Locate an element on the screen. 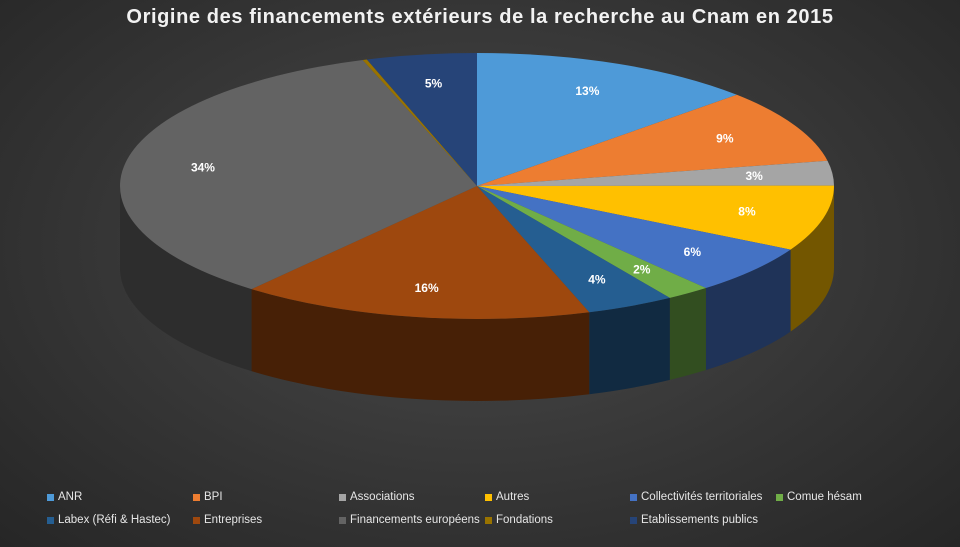 Image resolution: width=960 pixels, height=547 pixels. legend-label: Labex (Réfi & Hastec) is located at coordinates (114, 520).